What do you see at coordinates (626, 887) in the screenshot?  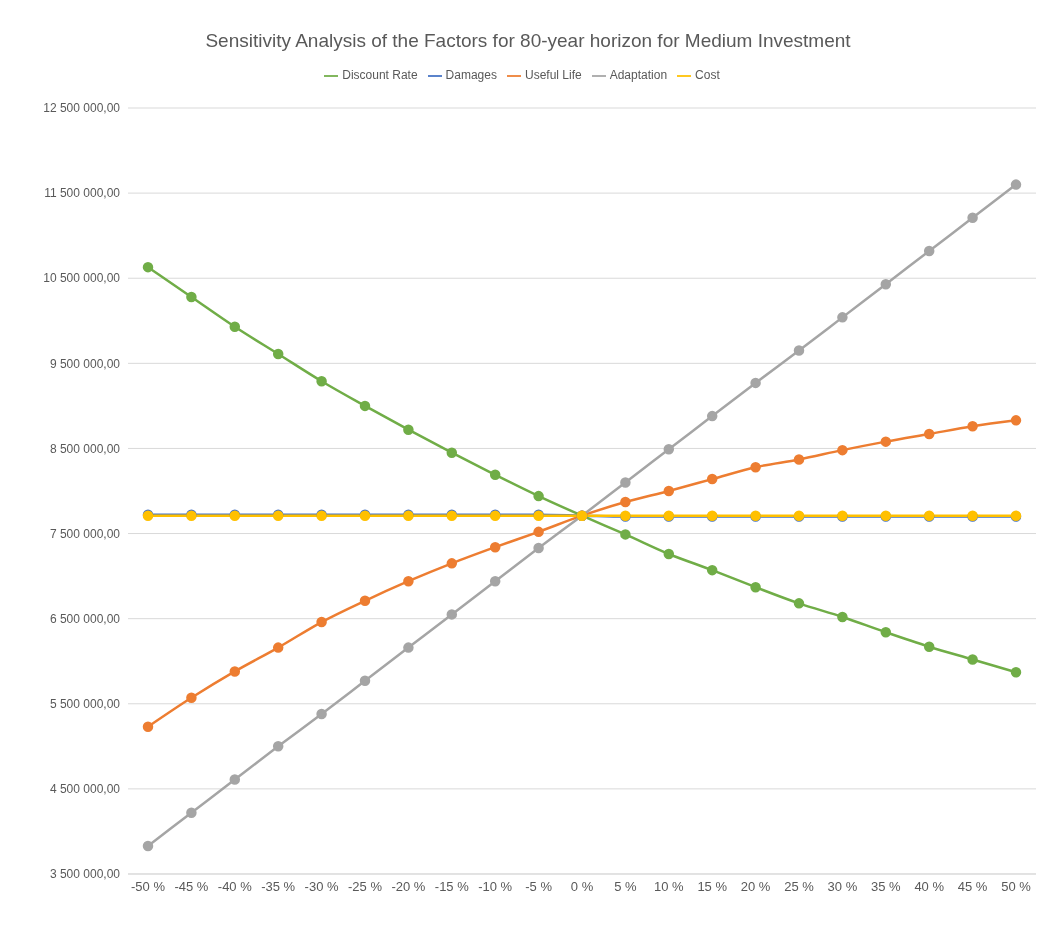 I see `x-tick-label: 5 %` at bounding box center [626, 887].